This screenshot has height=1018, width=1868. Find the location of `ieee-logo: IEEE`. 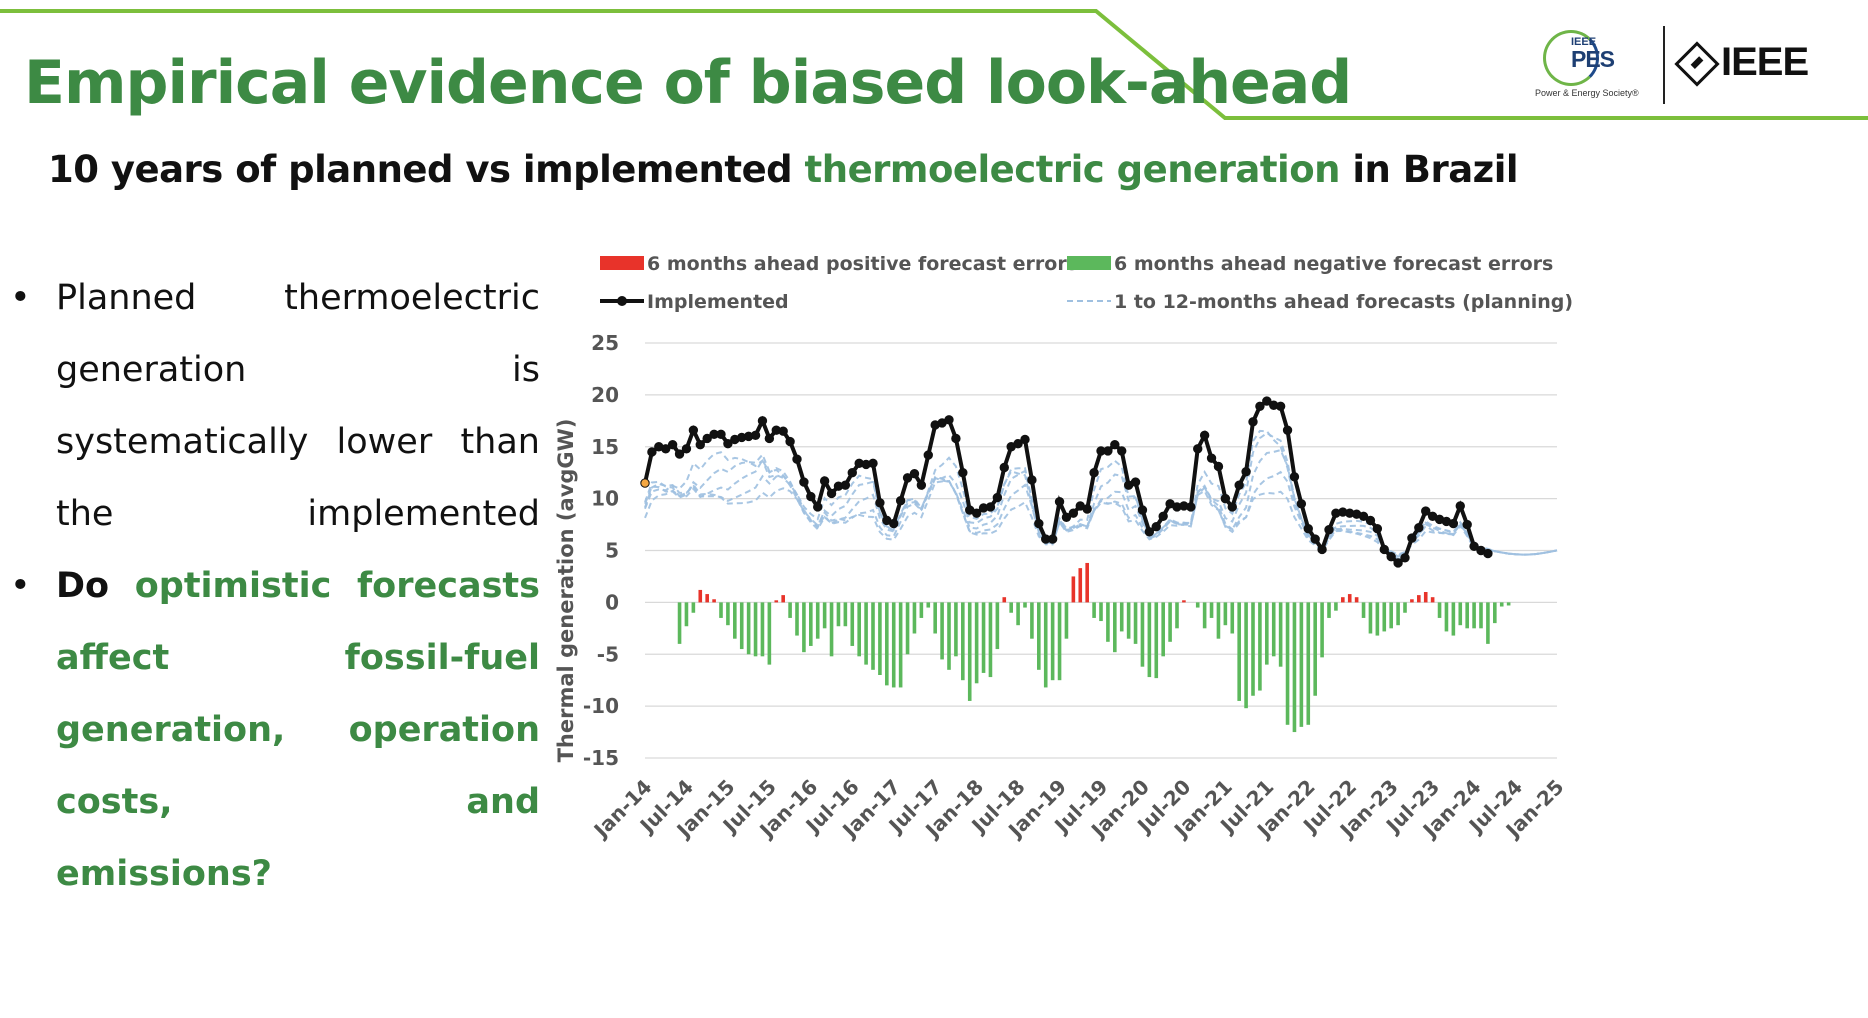

ieee-logo: IEEE is located at coordinates (1760, 63).